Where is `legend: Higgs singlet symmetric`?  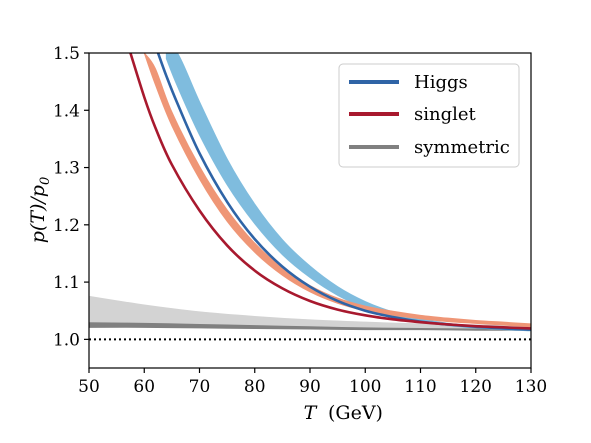
legend: Higgs singlet symmetric is located at coordinates (429, 115).